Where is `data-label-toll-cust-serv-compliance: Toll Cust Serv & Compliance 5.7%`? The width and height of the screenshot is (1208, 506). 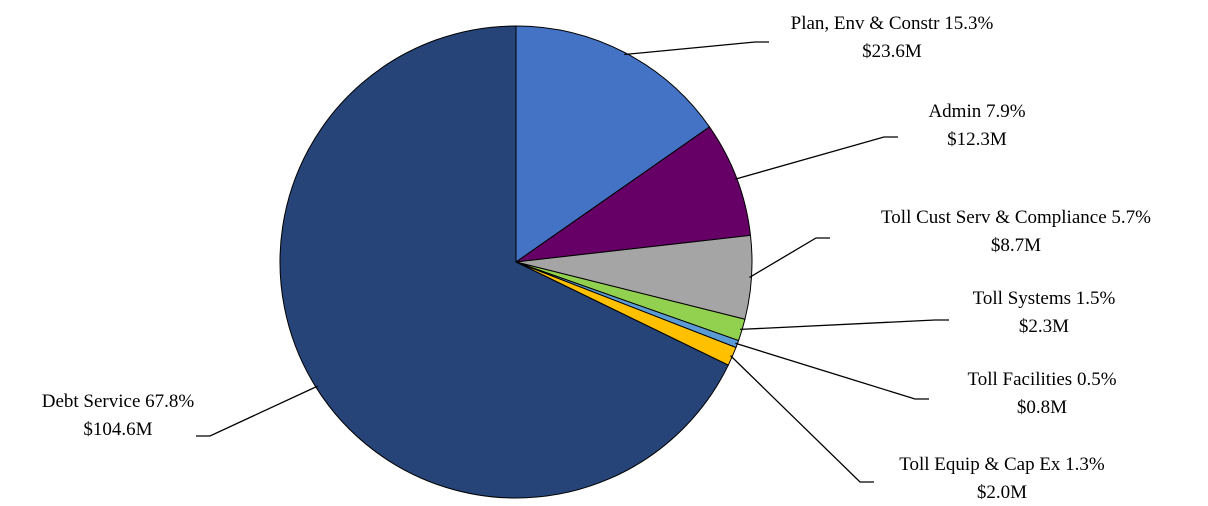 data-label-toll-cust-serv-compliance: Toll Cust Serv & Compliance 5.7% is located at coordinates (1016, 217).